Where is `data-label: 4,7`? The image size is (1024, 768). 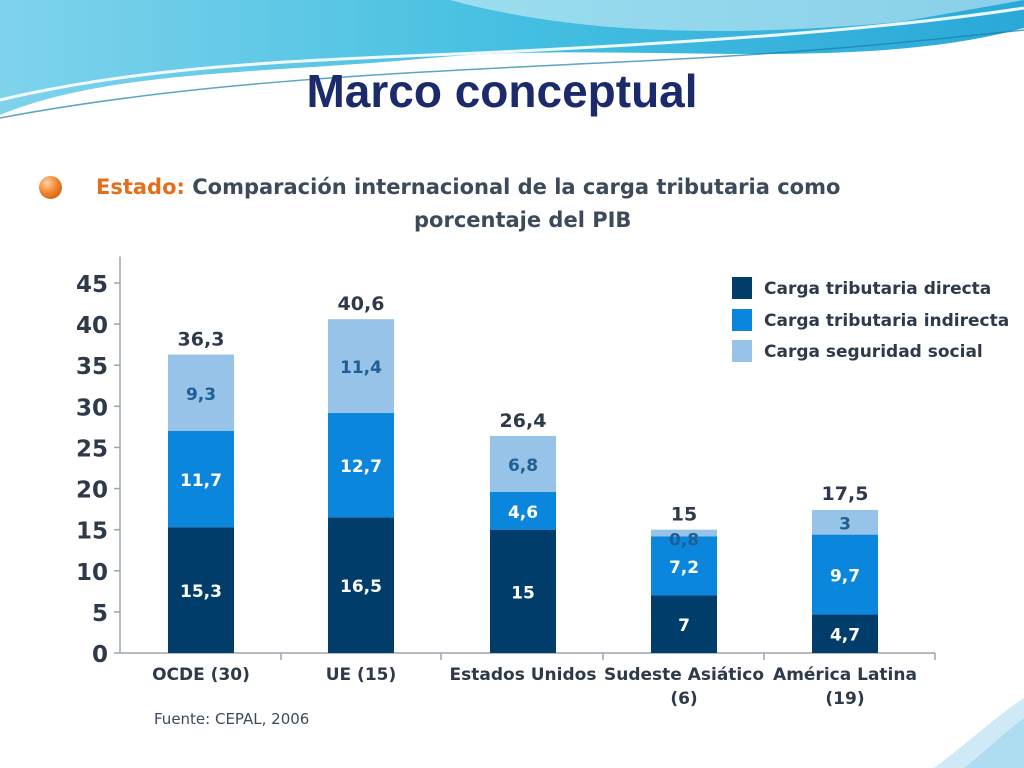
data-label: 4,7 is located at coordinates (845, 636).